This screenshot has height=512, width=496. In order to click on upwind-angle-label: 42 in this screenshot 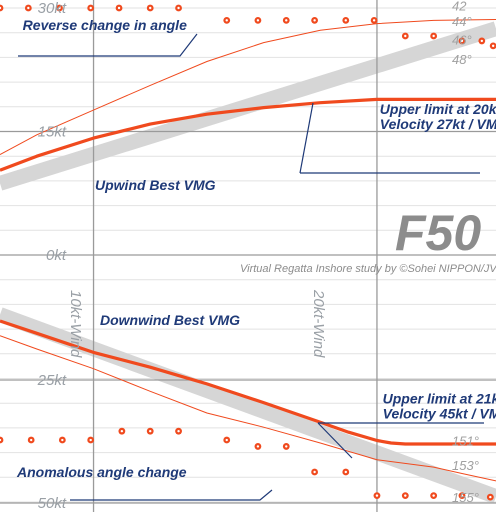, I will do `click(459, 7)`.